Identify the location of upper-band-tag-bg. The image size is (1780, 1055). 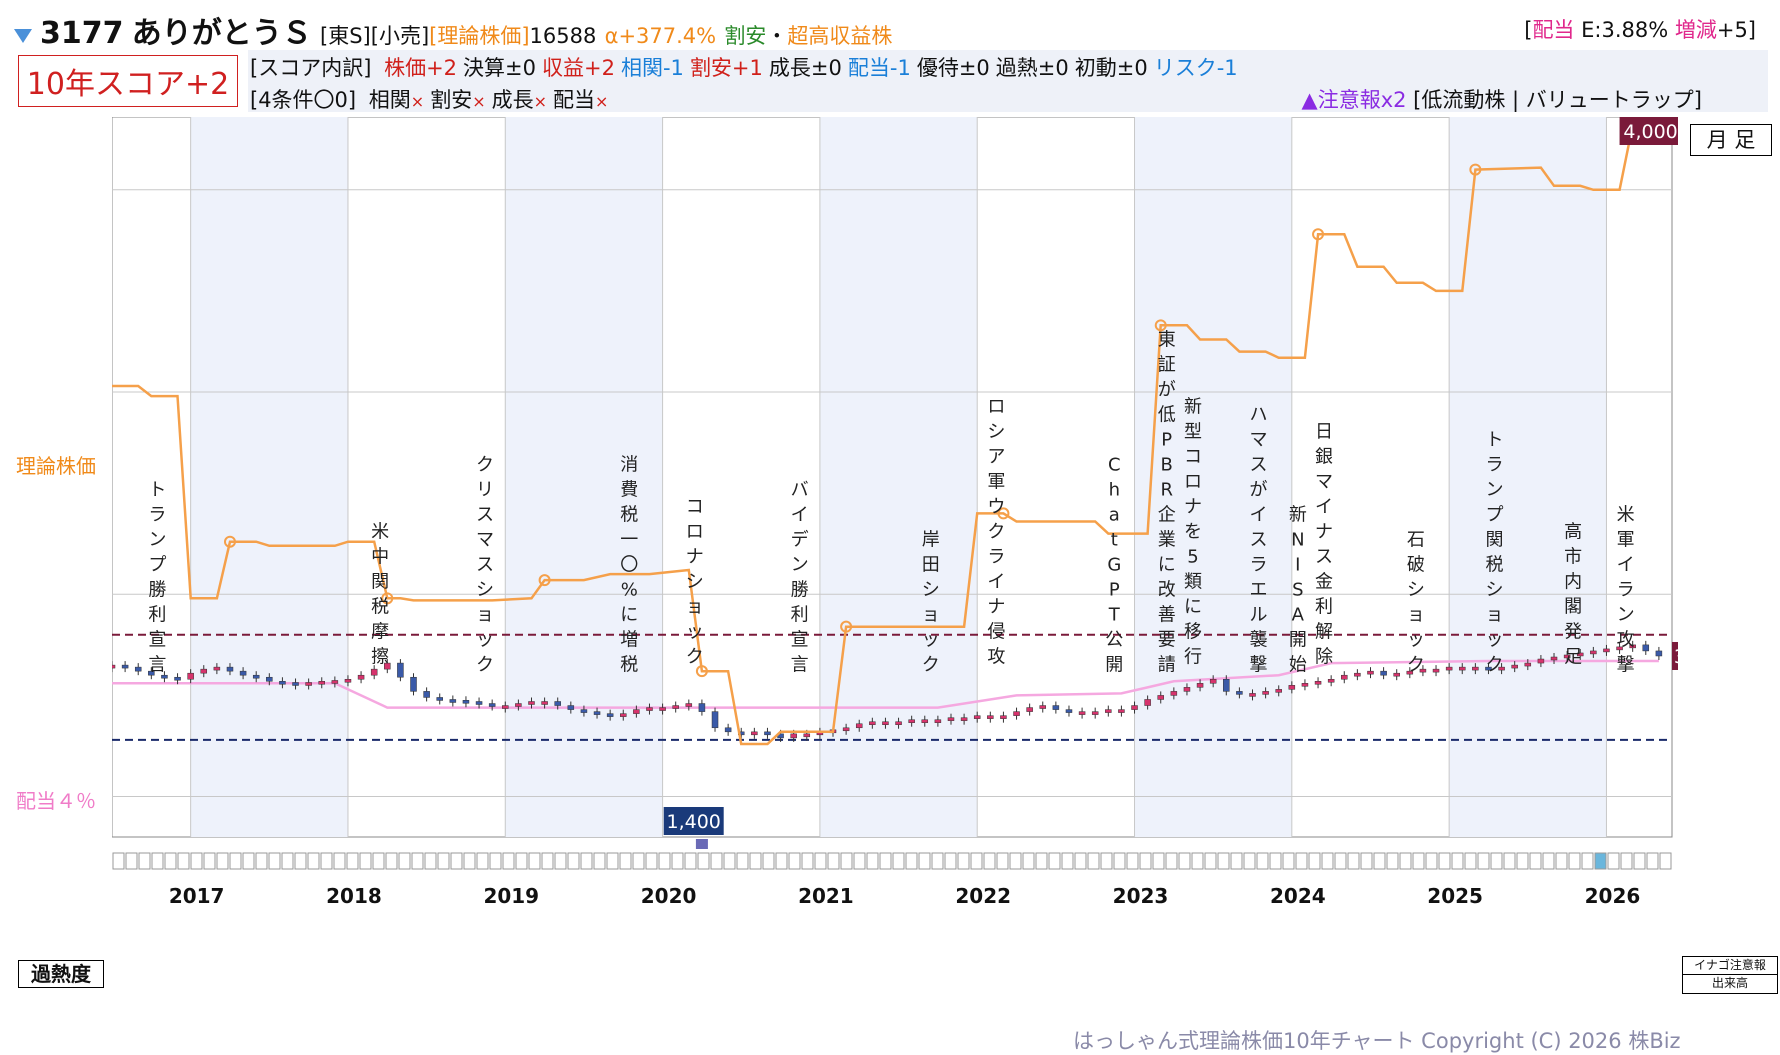
(1648, 131).